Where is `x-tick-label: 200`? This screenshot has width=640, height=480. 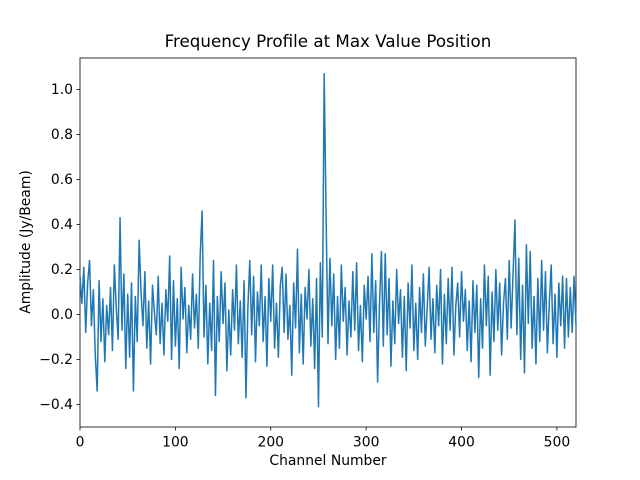 x-tick-label: 200 is located at coordinates (271, 443).